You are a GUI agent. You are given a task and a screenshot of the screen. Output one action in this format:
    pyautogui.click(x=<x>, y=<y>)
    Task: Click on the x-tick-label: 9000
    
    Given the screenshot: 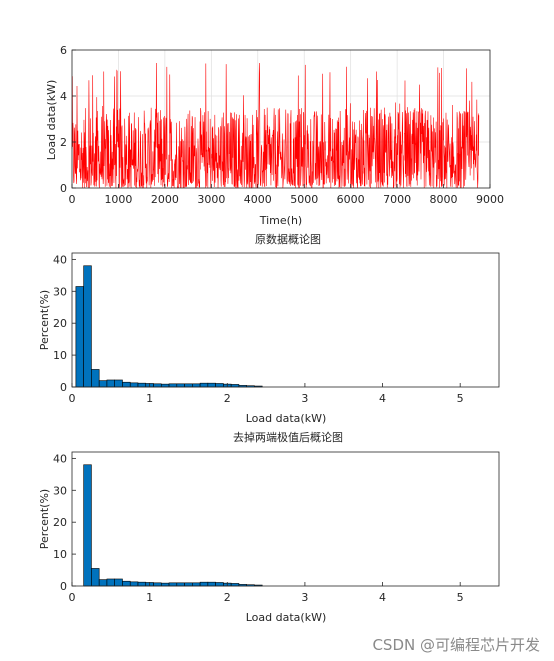 What is the action you would take?
    pyautogui.click(x=490, y=199)
    